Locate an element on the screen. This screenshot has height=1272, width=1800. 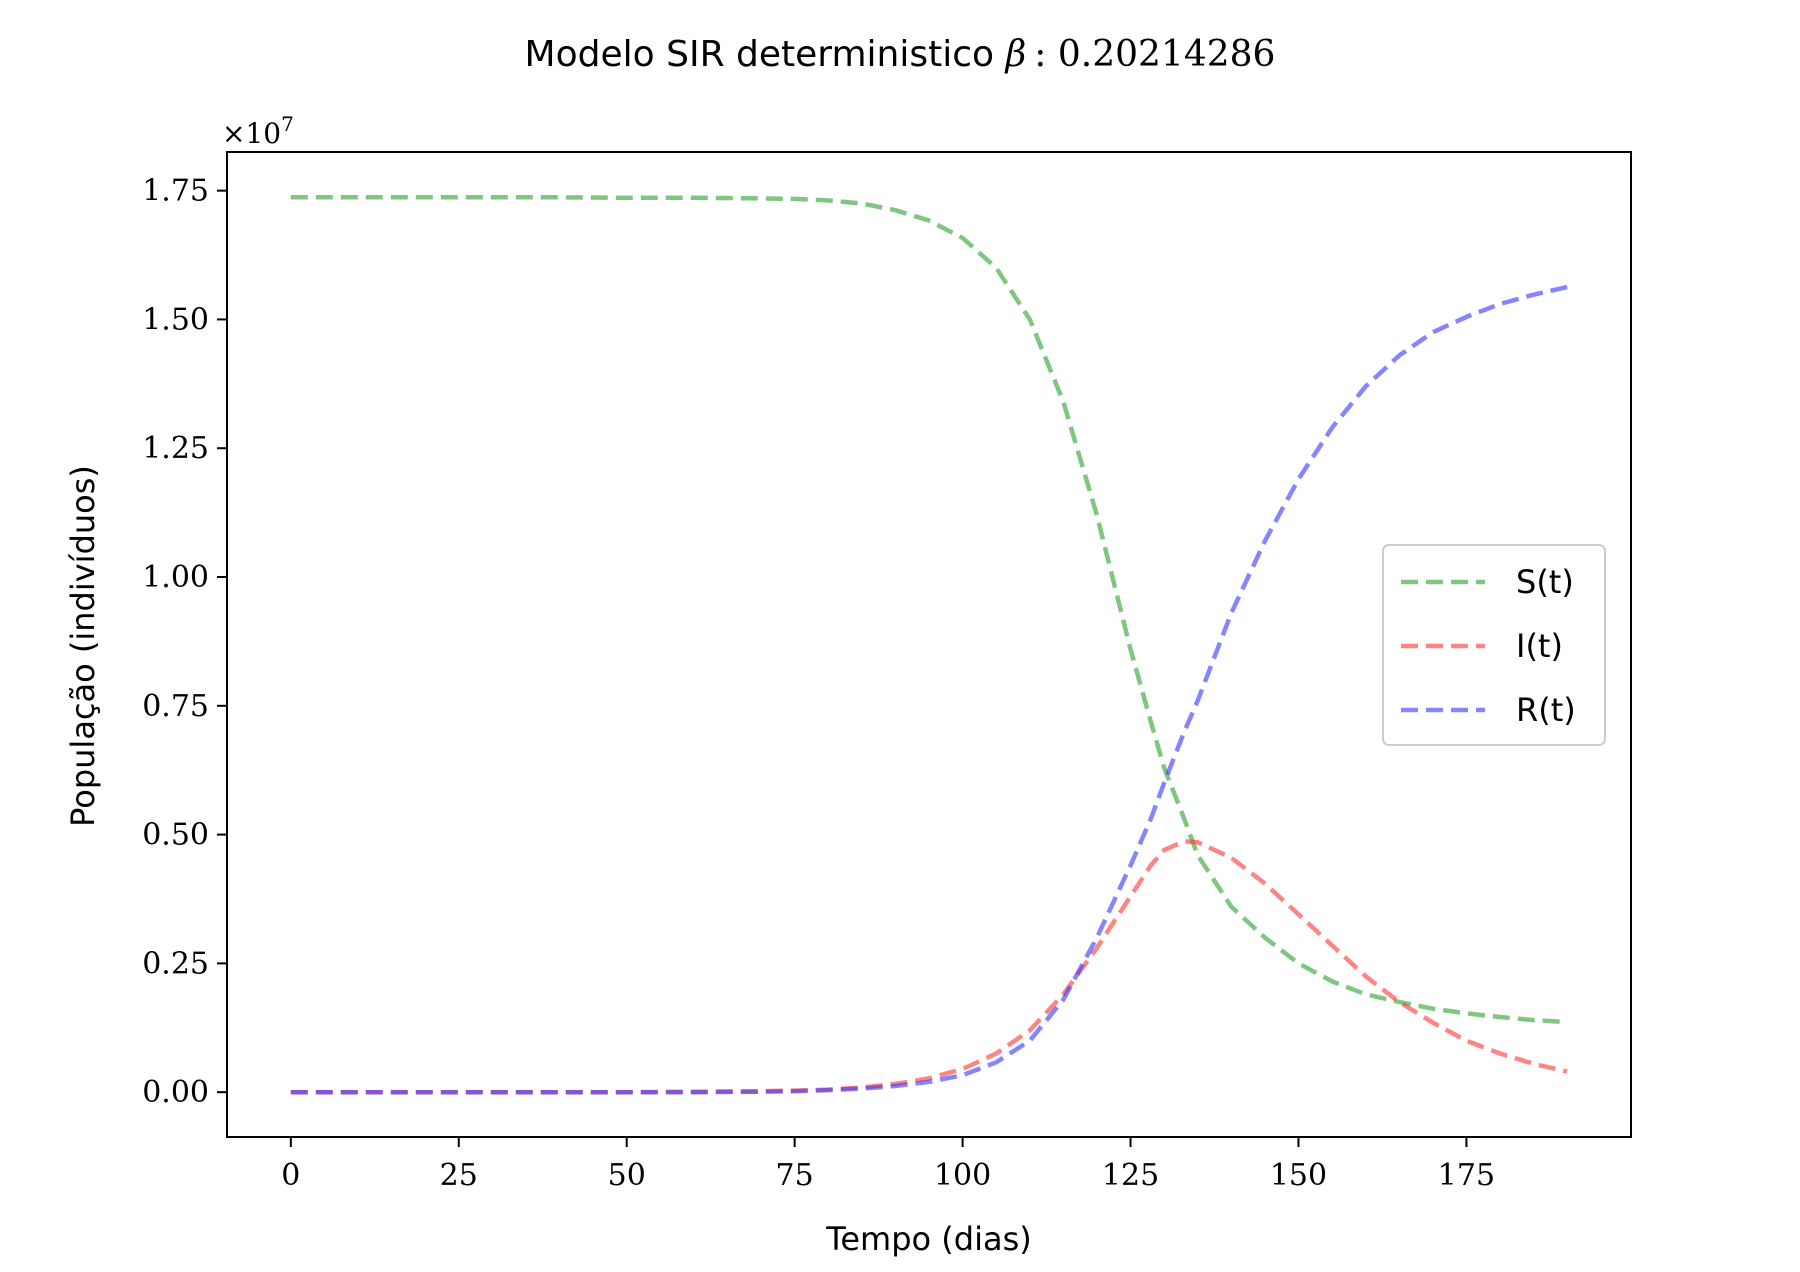
chart-title: Modelo SIR deterministico β: 0.20214286 is located at coordinates (900, 54).